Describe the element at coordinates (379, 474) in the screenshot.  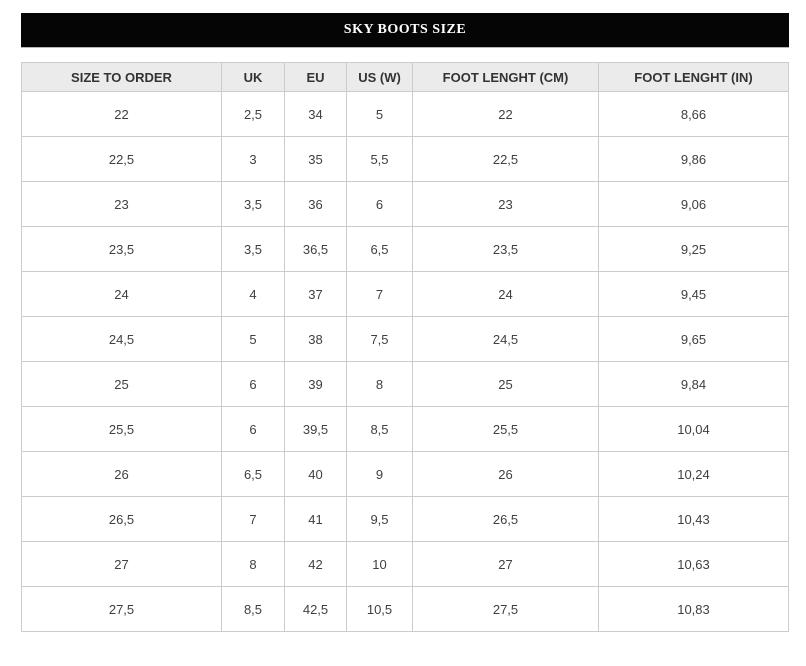
I see `table-cell: 9` at that location.